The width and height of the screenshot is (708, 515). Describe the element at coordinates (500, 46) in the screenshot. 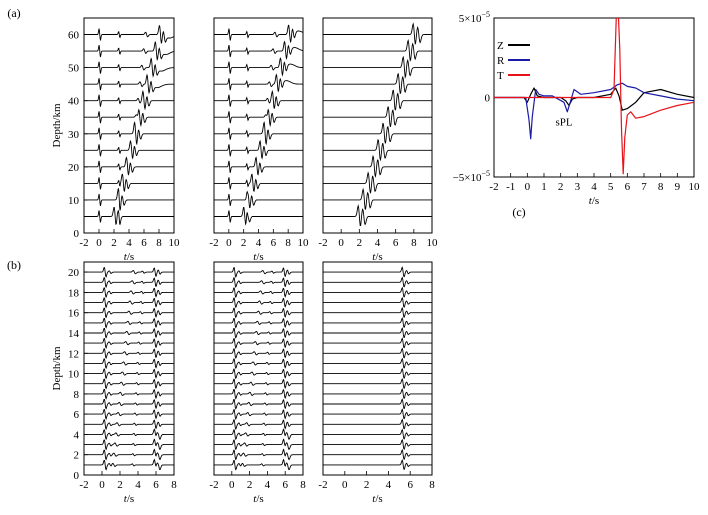

I see `legend-label: Z` at that location.